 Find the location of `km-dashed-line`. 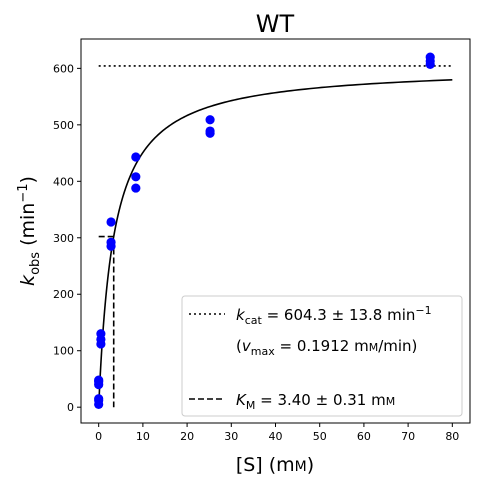

km-dashed-line is located at coordinates (106, 321).